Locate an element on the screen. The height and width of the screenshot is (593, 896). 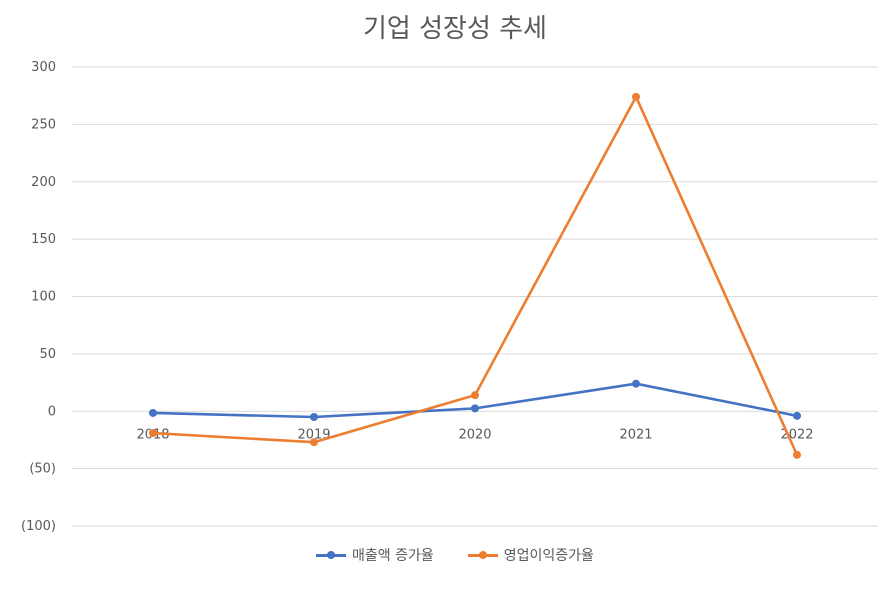
chart-title: 기업 성장성 추세 is located at coordinates (455, 29).